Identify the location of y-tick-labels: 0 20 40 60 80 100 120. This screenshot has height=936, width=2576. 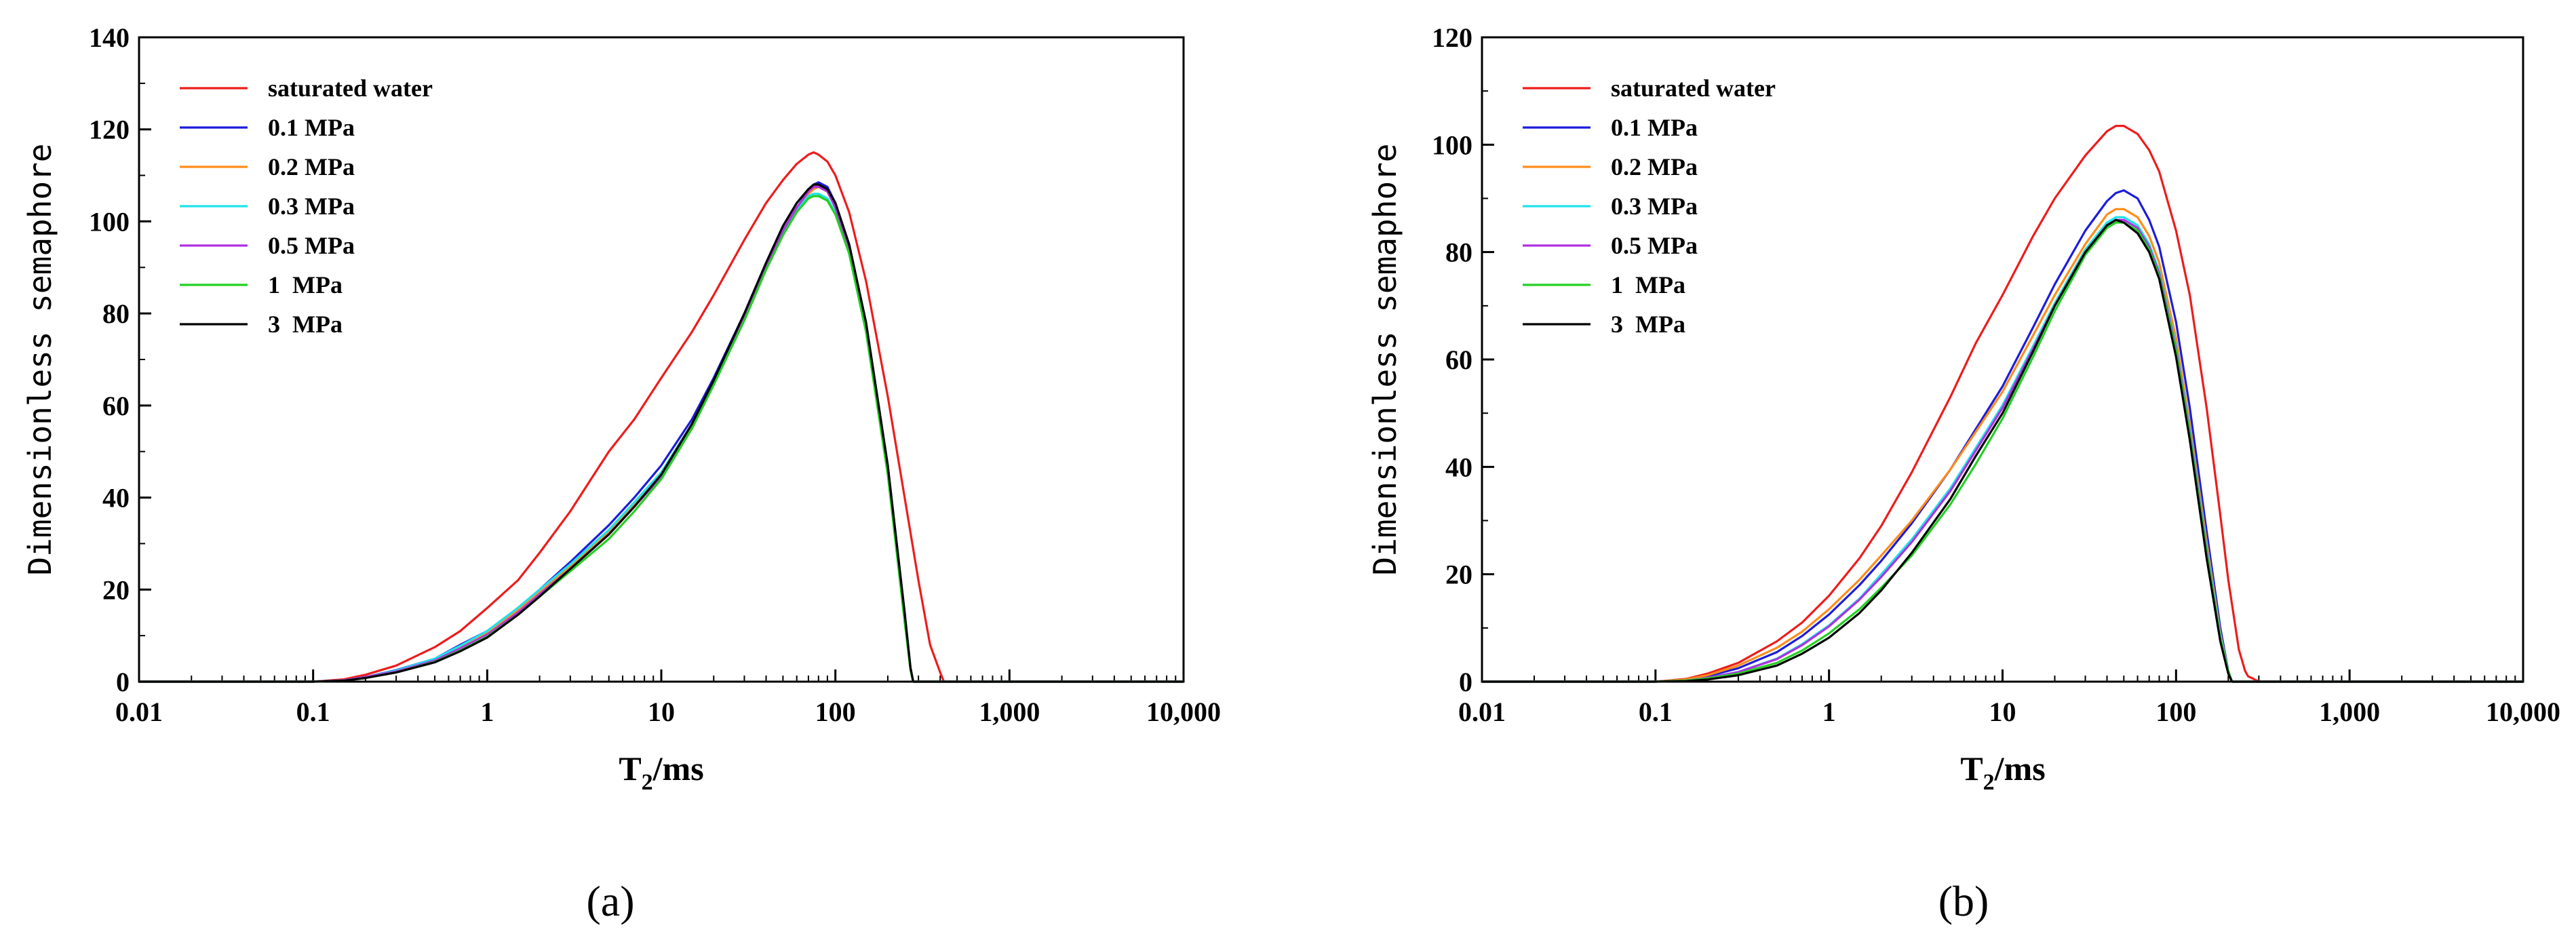
(1452, 359).